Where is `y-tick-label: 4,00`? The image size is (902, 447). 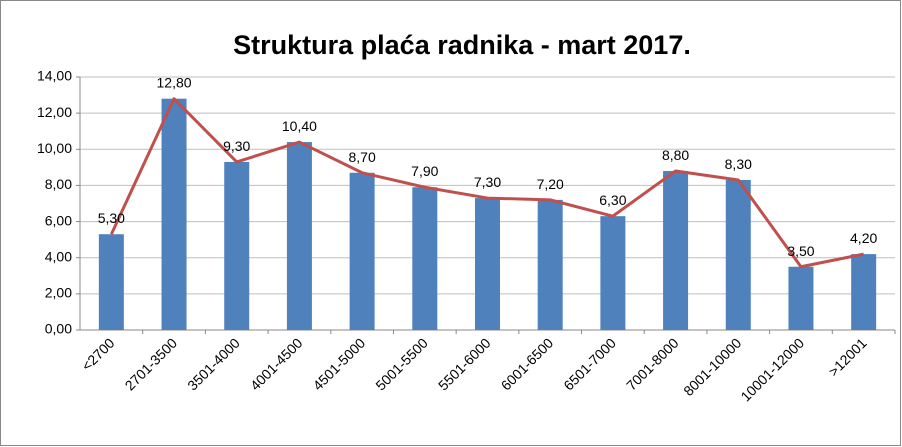 y-tick-label: 4,00 is located at coordinates (58, 256).